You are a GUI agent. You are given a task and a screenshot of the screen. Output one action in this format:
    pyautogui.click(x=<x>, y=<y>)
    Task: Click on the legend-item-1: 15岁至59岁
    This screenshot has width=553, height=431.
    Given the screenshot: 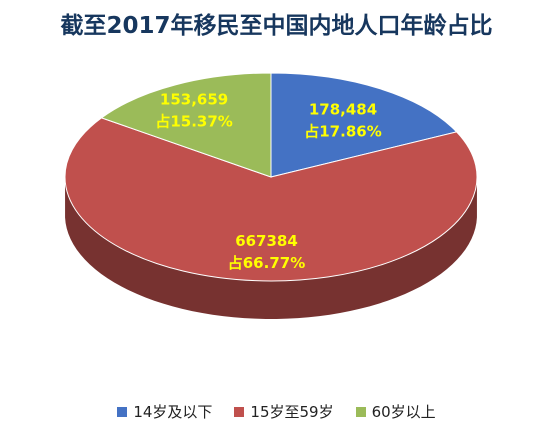 What is the action you would take?
    pyautogui.click(x=284, y=411)
    